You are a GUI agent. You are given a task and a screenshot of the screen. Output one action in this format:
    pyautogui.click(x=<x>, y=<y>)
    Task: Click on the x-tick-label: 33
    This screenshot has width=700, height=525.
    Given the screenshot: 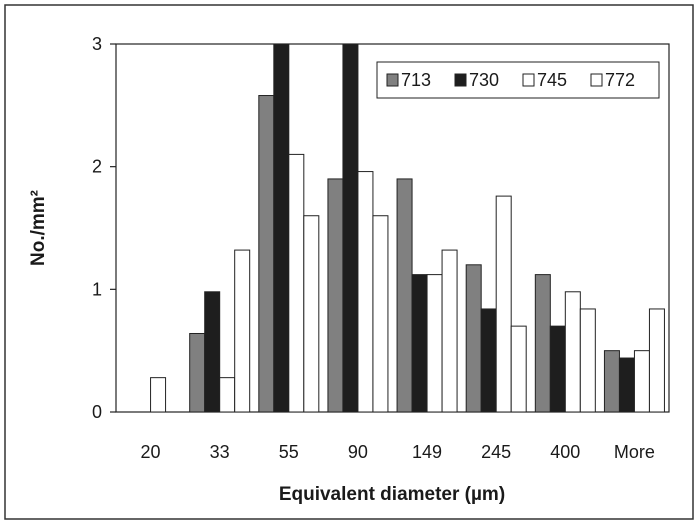 What is the action you would take?
    pyautogui.click(x=220, y=452)
    